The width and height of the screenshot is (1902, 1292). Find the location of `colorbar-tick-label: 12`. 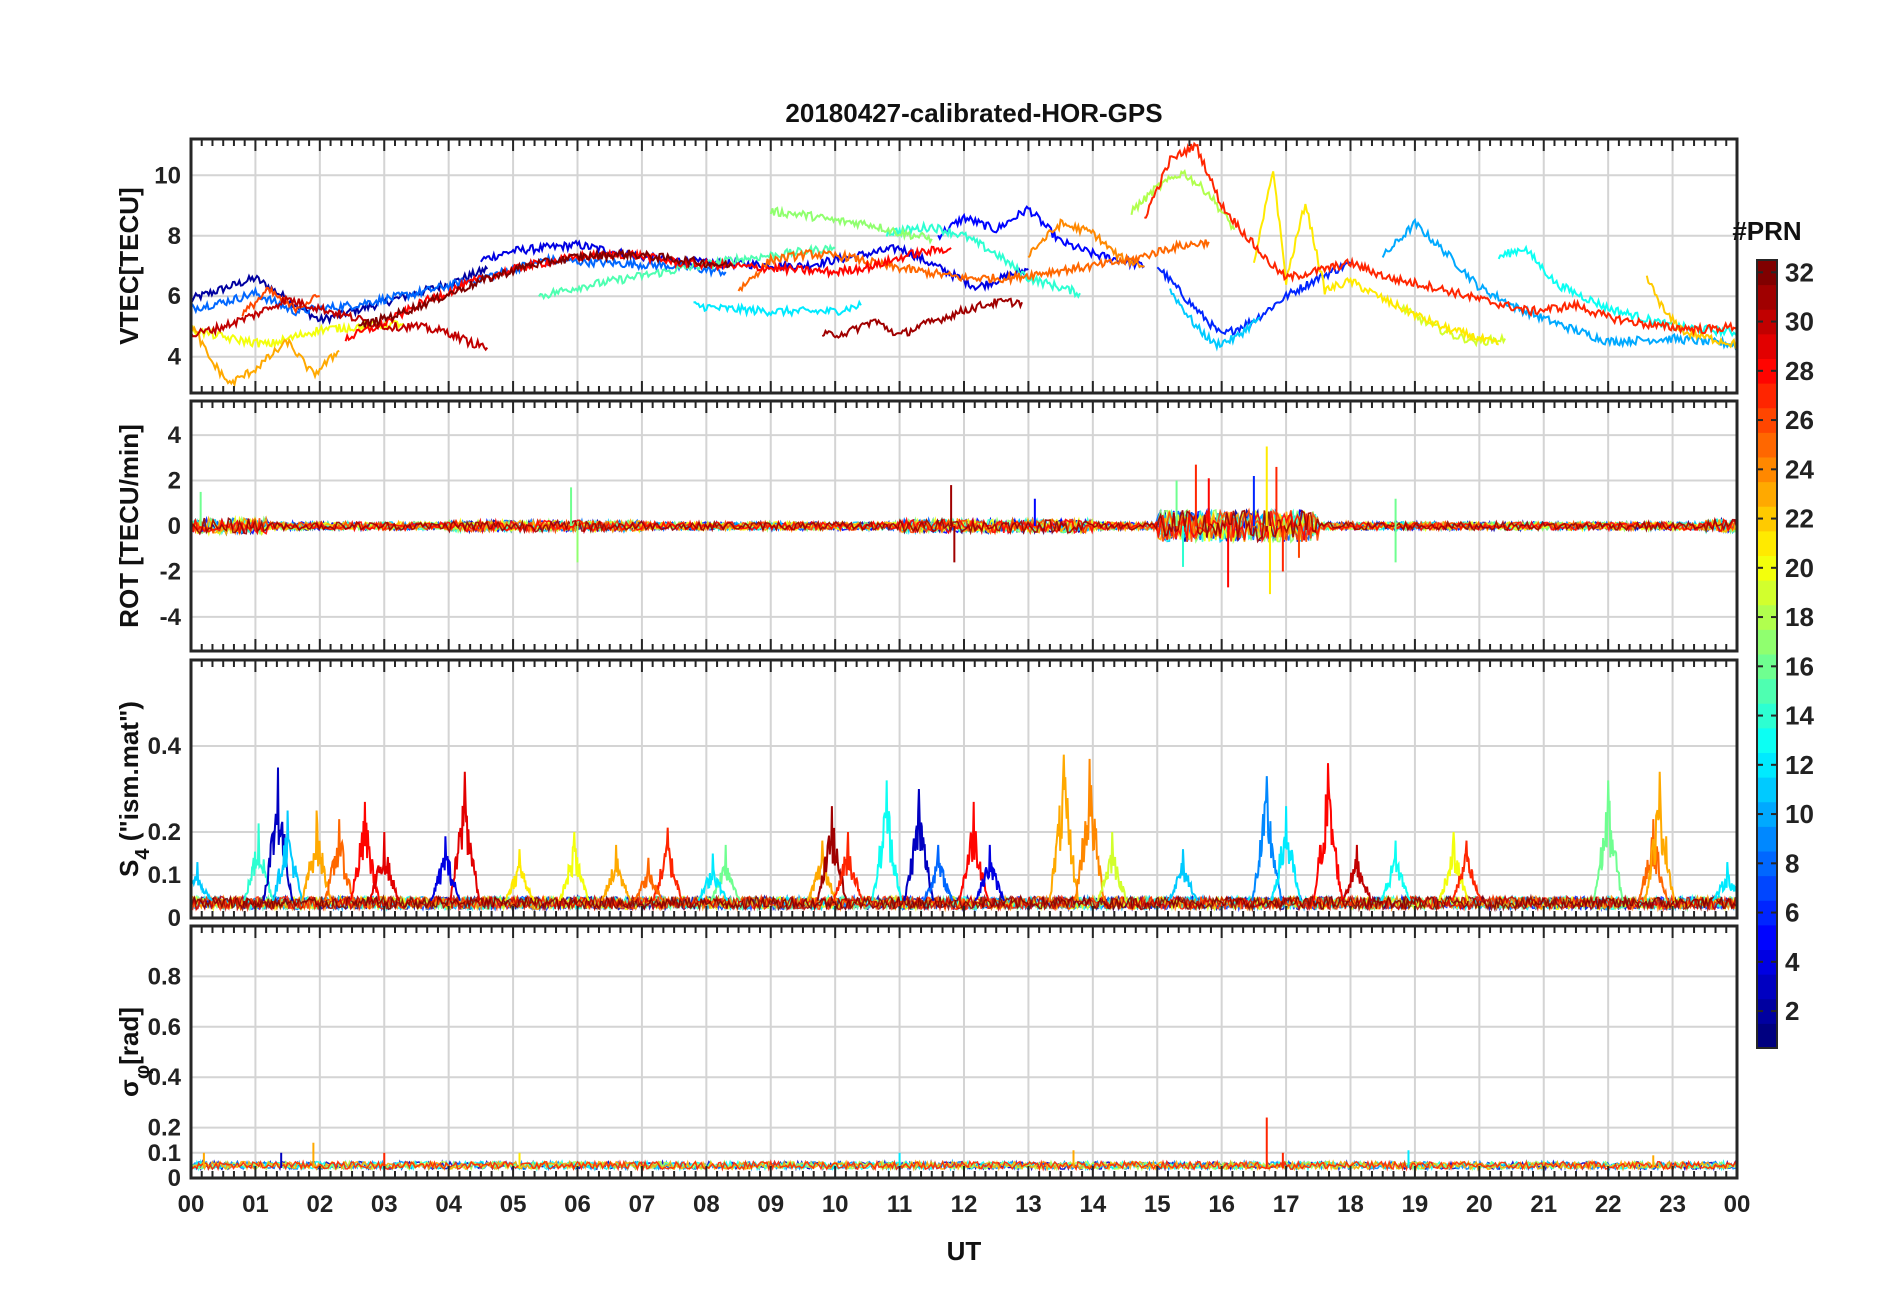

colorbar-tick-label: 12 is located at coordinates (1799, 765).